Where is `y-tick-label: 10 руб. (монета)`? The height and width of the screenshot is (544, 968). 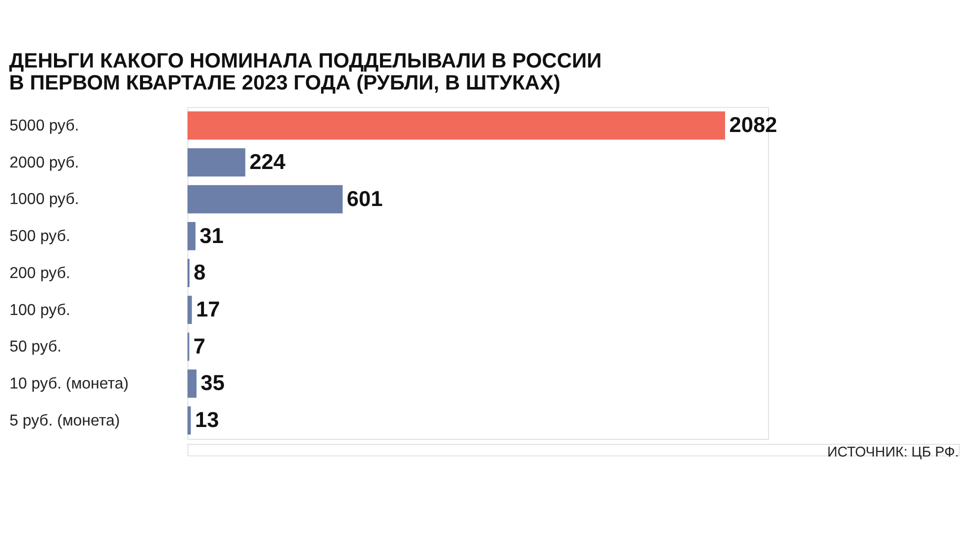 y-tick-label: 10 руб. (монета) is located at coordinates (69, 384).